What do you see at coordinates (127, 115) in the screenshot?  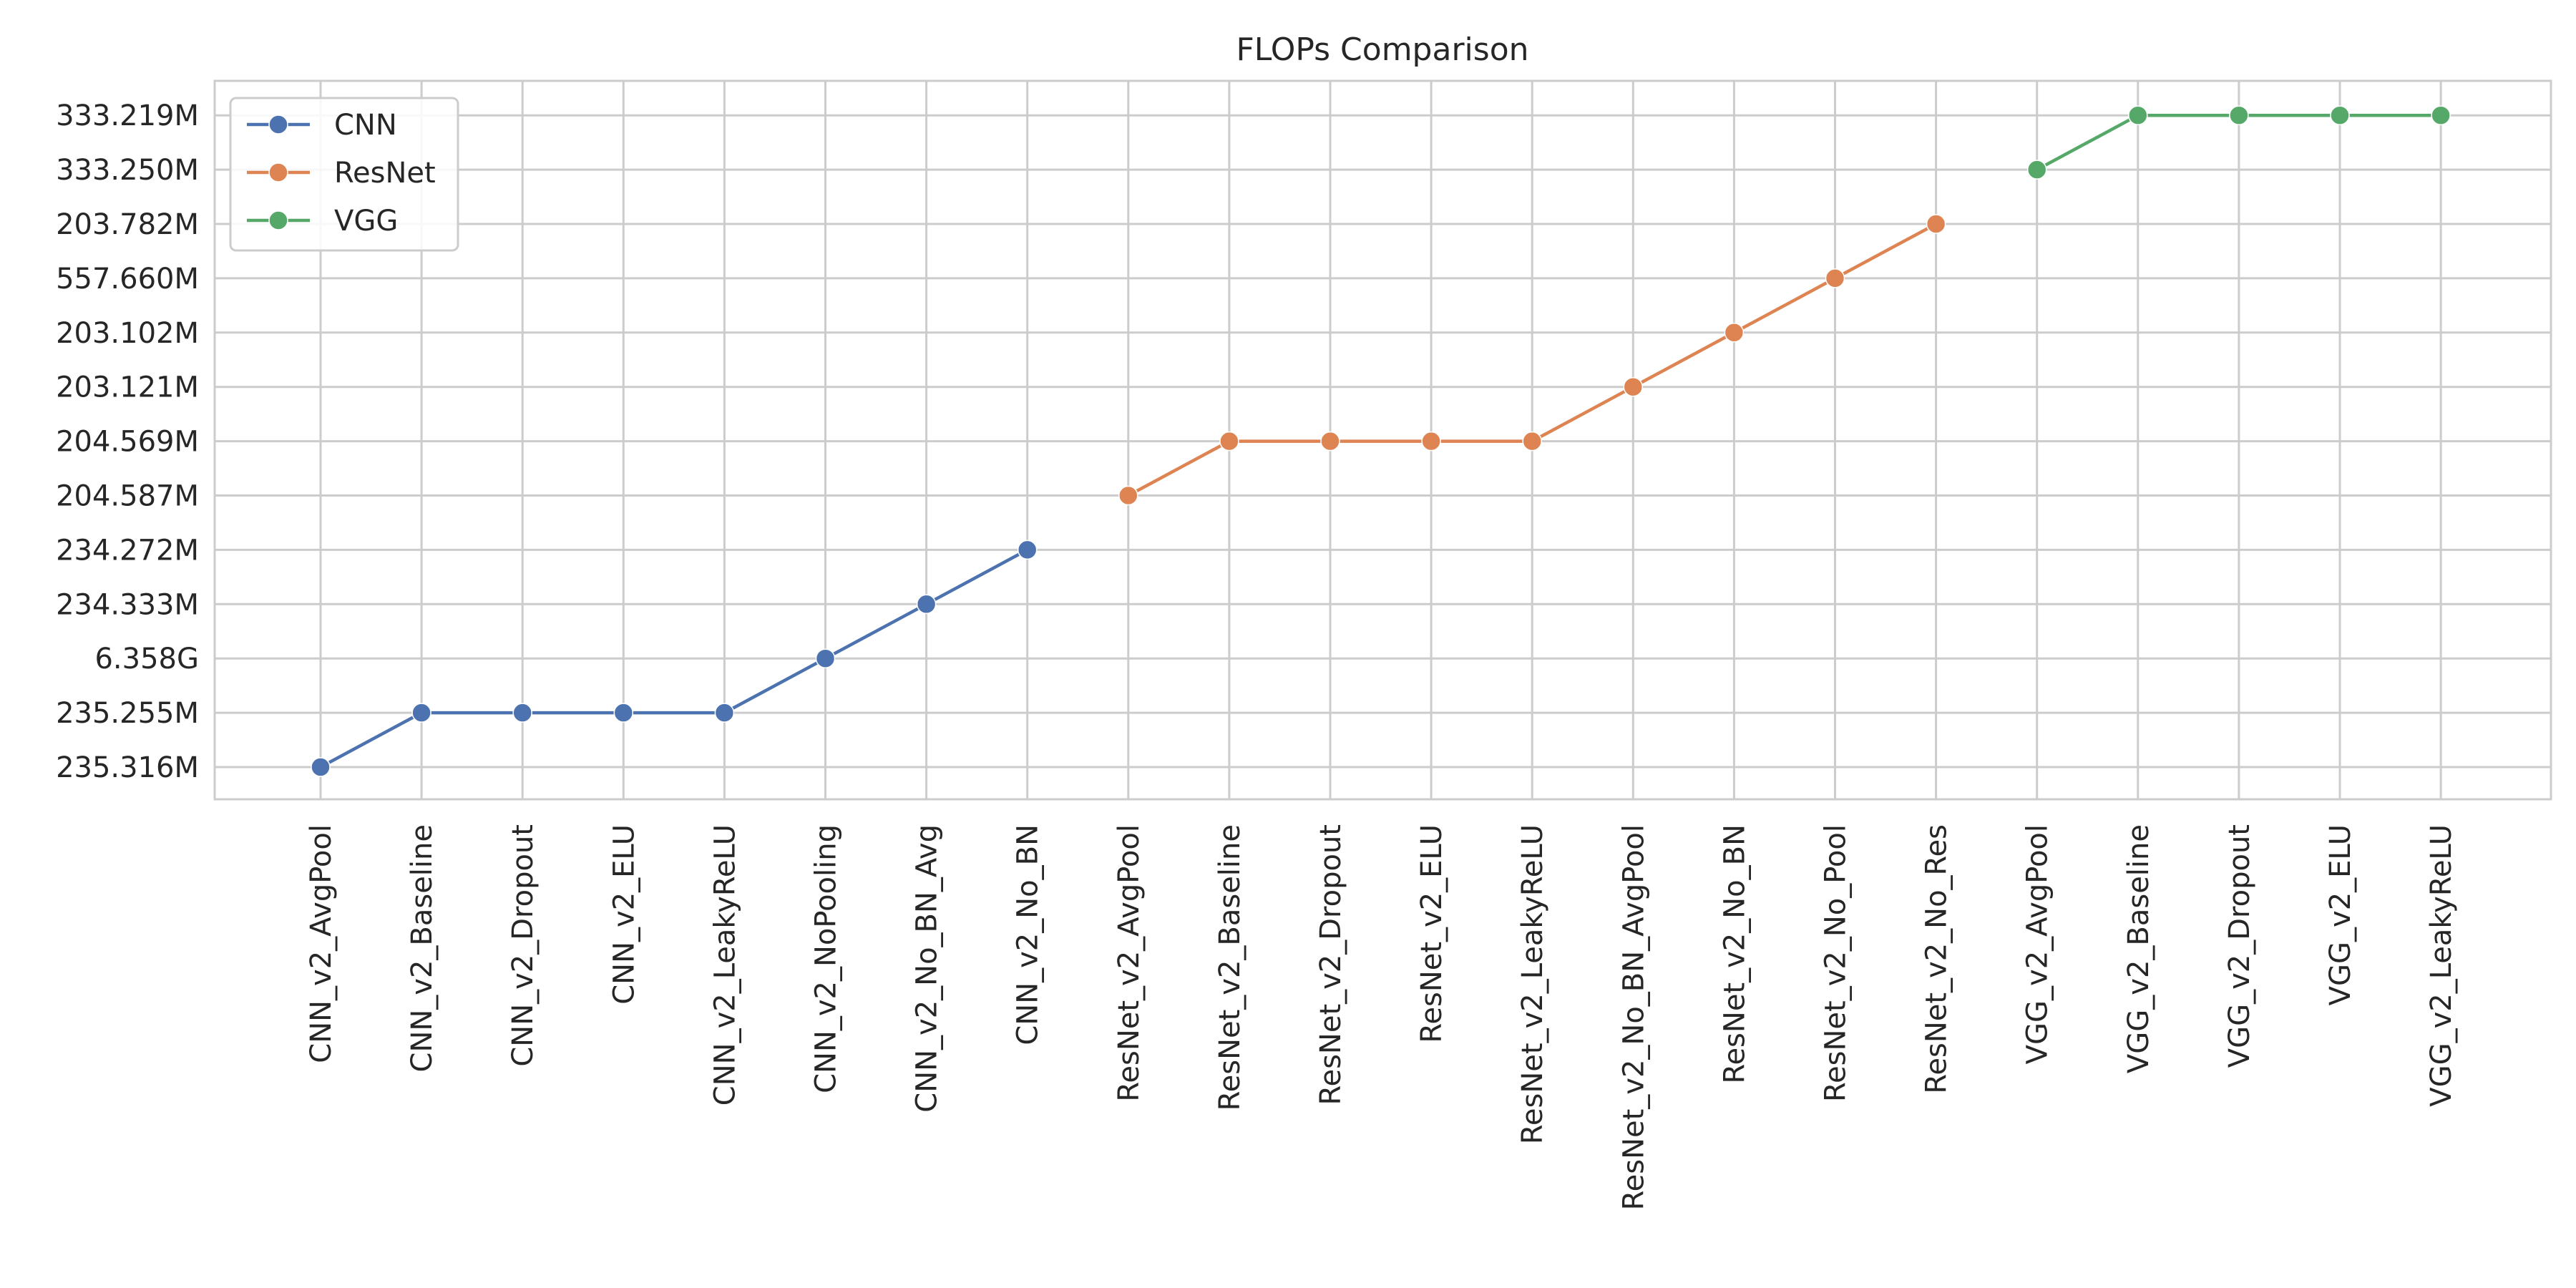 I see `y-tick-label: 333.219M` at bounding box center [127, 115].